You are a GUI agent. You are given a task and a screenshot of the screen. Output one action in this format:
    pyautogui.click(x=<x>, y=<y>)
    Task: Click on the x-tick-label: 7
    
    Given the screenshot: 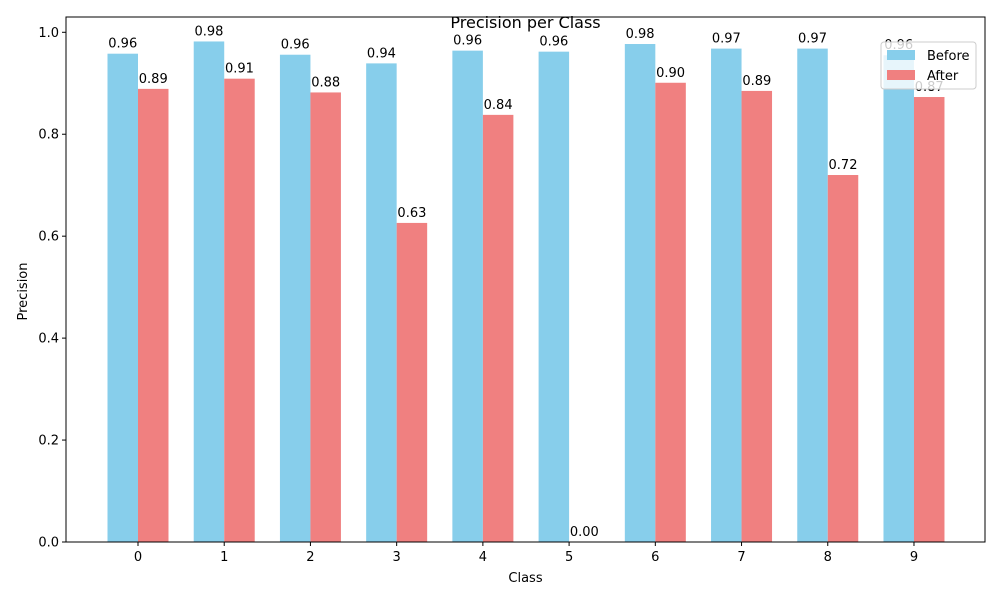 What is the action you would take?
    pyautogui.click(x=741, y=557)
    